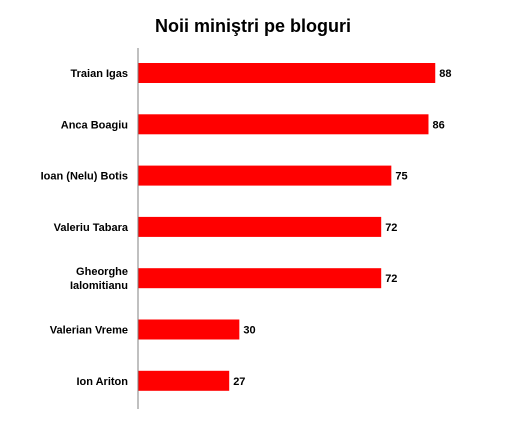 The width and height of the screenshot is (506, 421). What do you see at coordinates (438, 125) in the screenshot?
I see `data-label-1: 86` at bounding box center [438, 125].